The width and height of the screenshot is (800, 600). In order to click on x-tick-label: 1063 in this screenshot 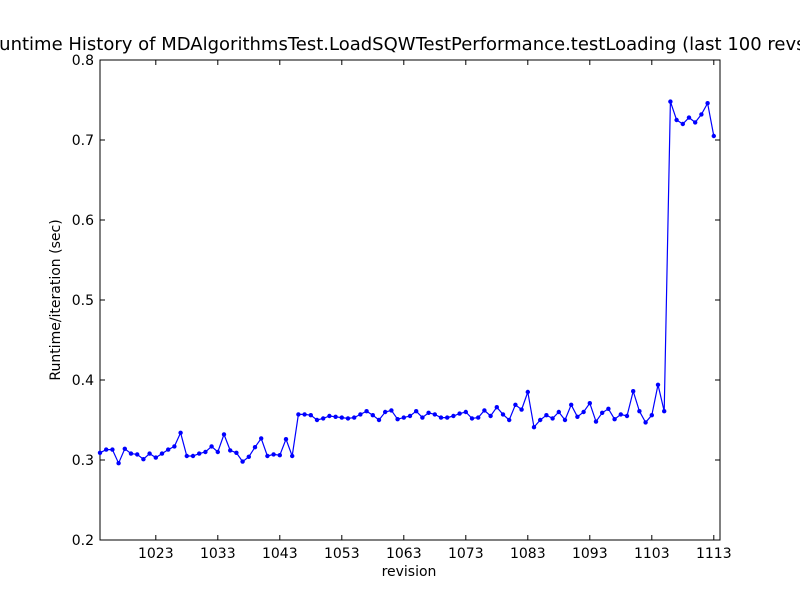, I will do `click(404, 554)`.